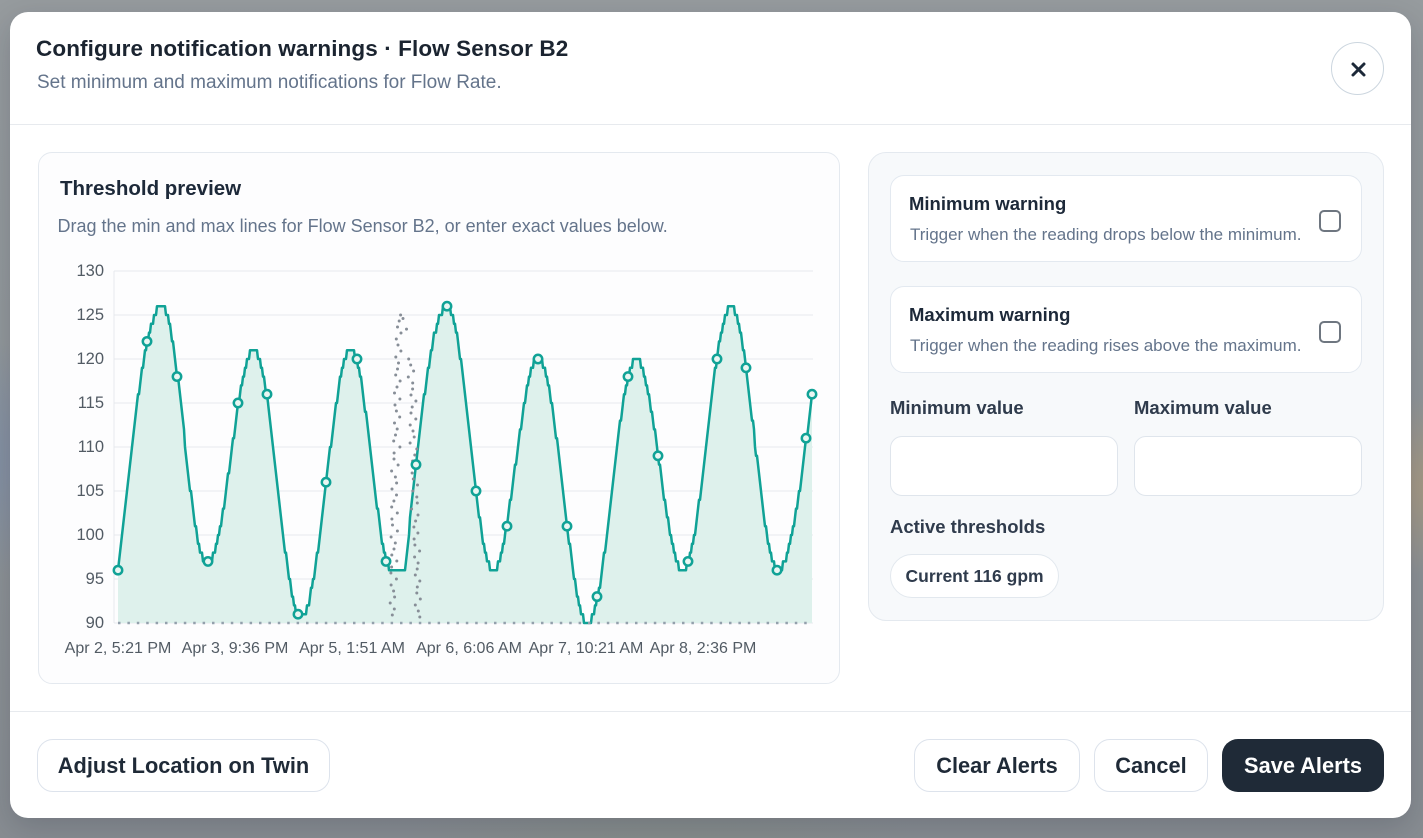 The image size is (1423, 838). Describe the element at coordinates (90, 535) in the screenshot. I see `svg-text: 100` at that location.